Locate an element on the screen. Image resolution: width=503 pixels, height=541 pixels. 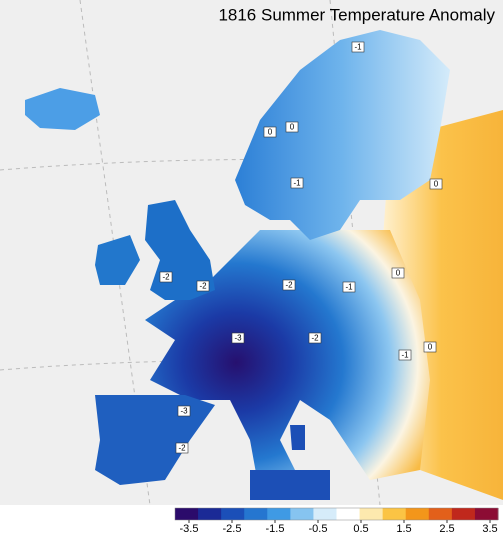
colorbar-tick-label: 2.5 is located at coordinates (446, 529).